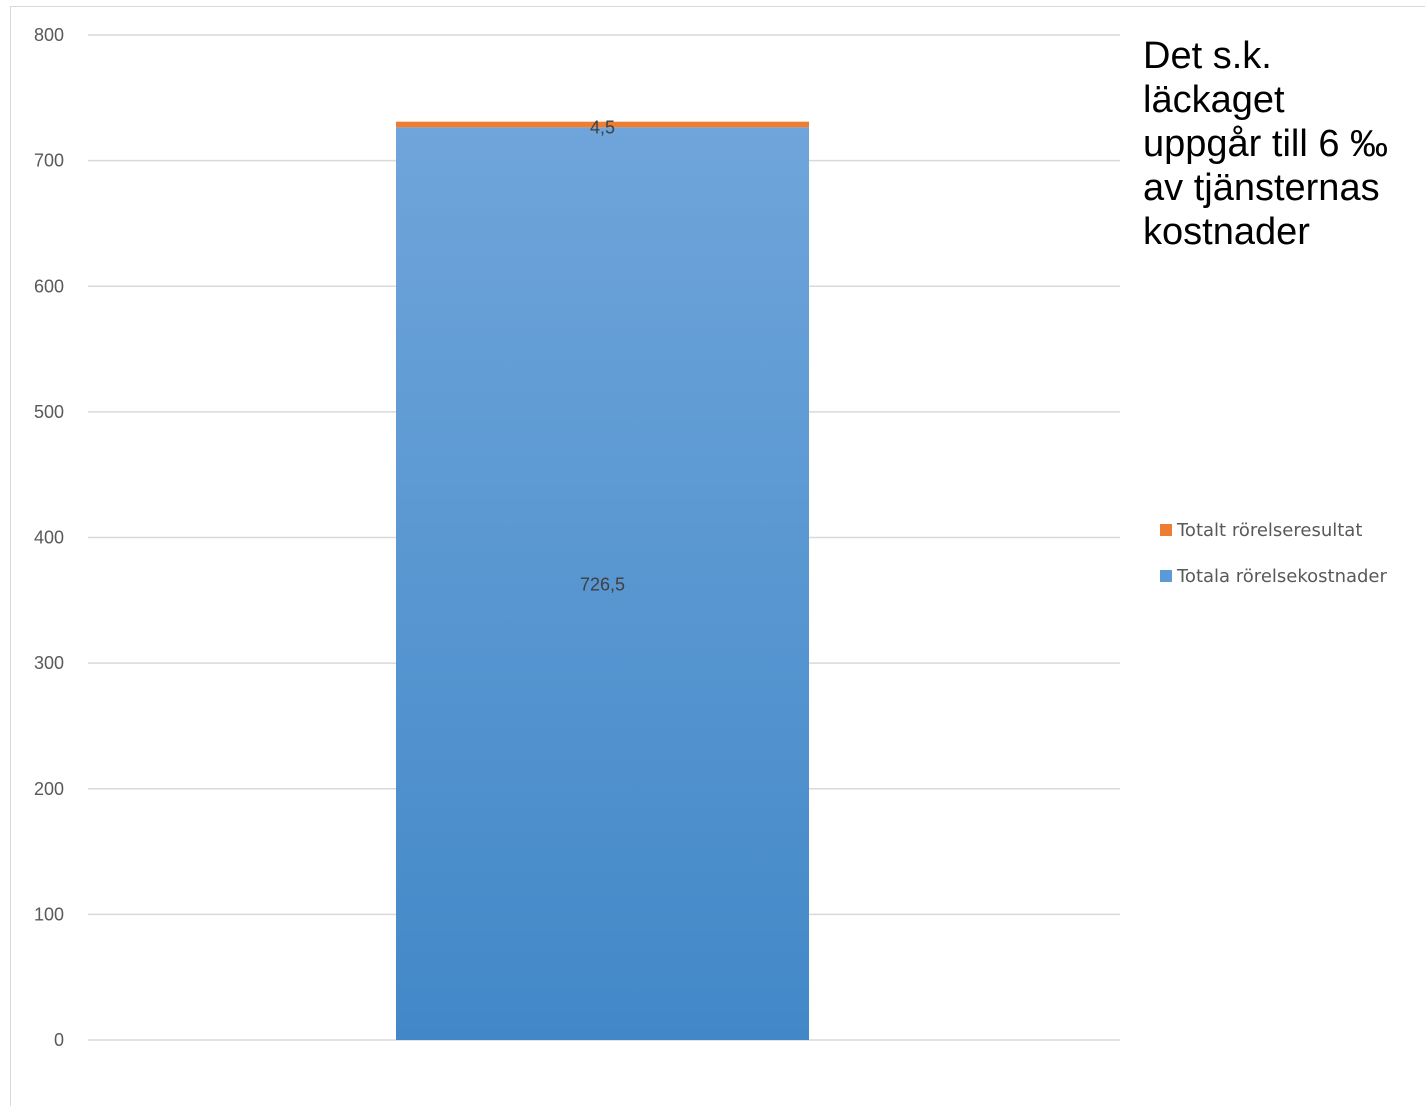  What do you see at coordinates (49, 35) in the screenshot?
I see `y-tick-label: 800` at bounding box center [49, 35].